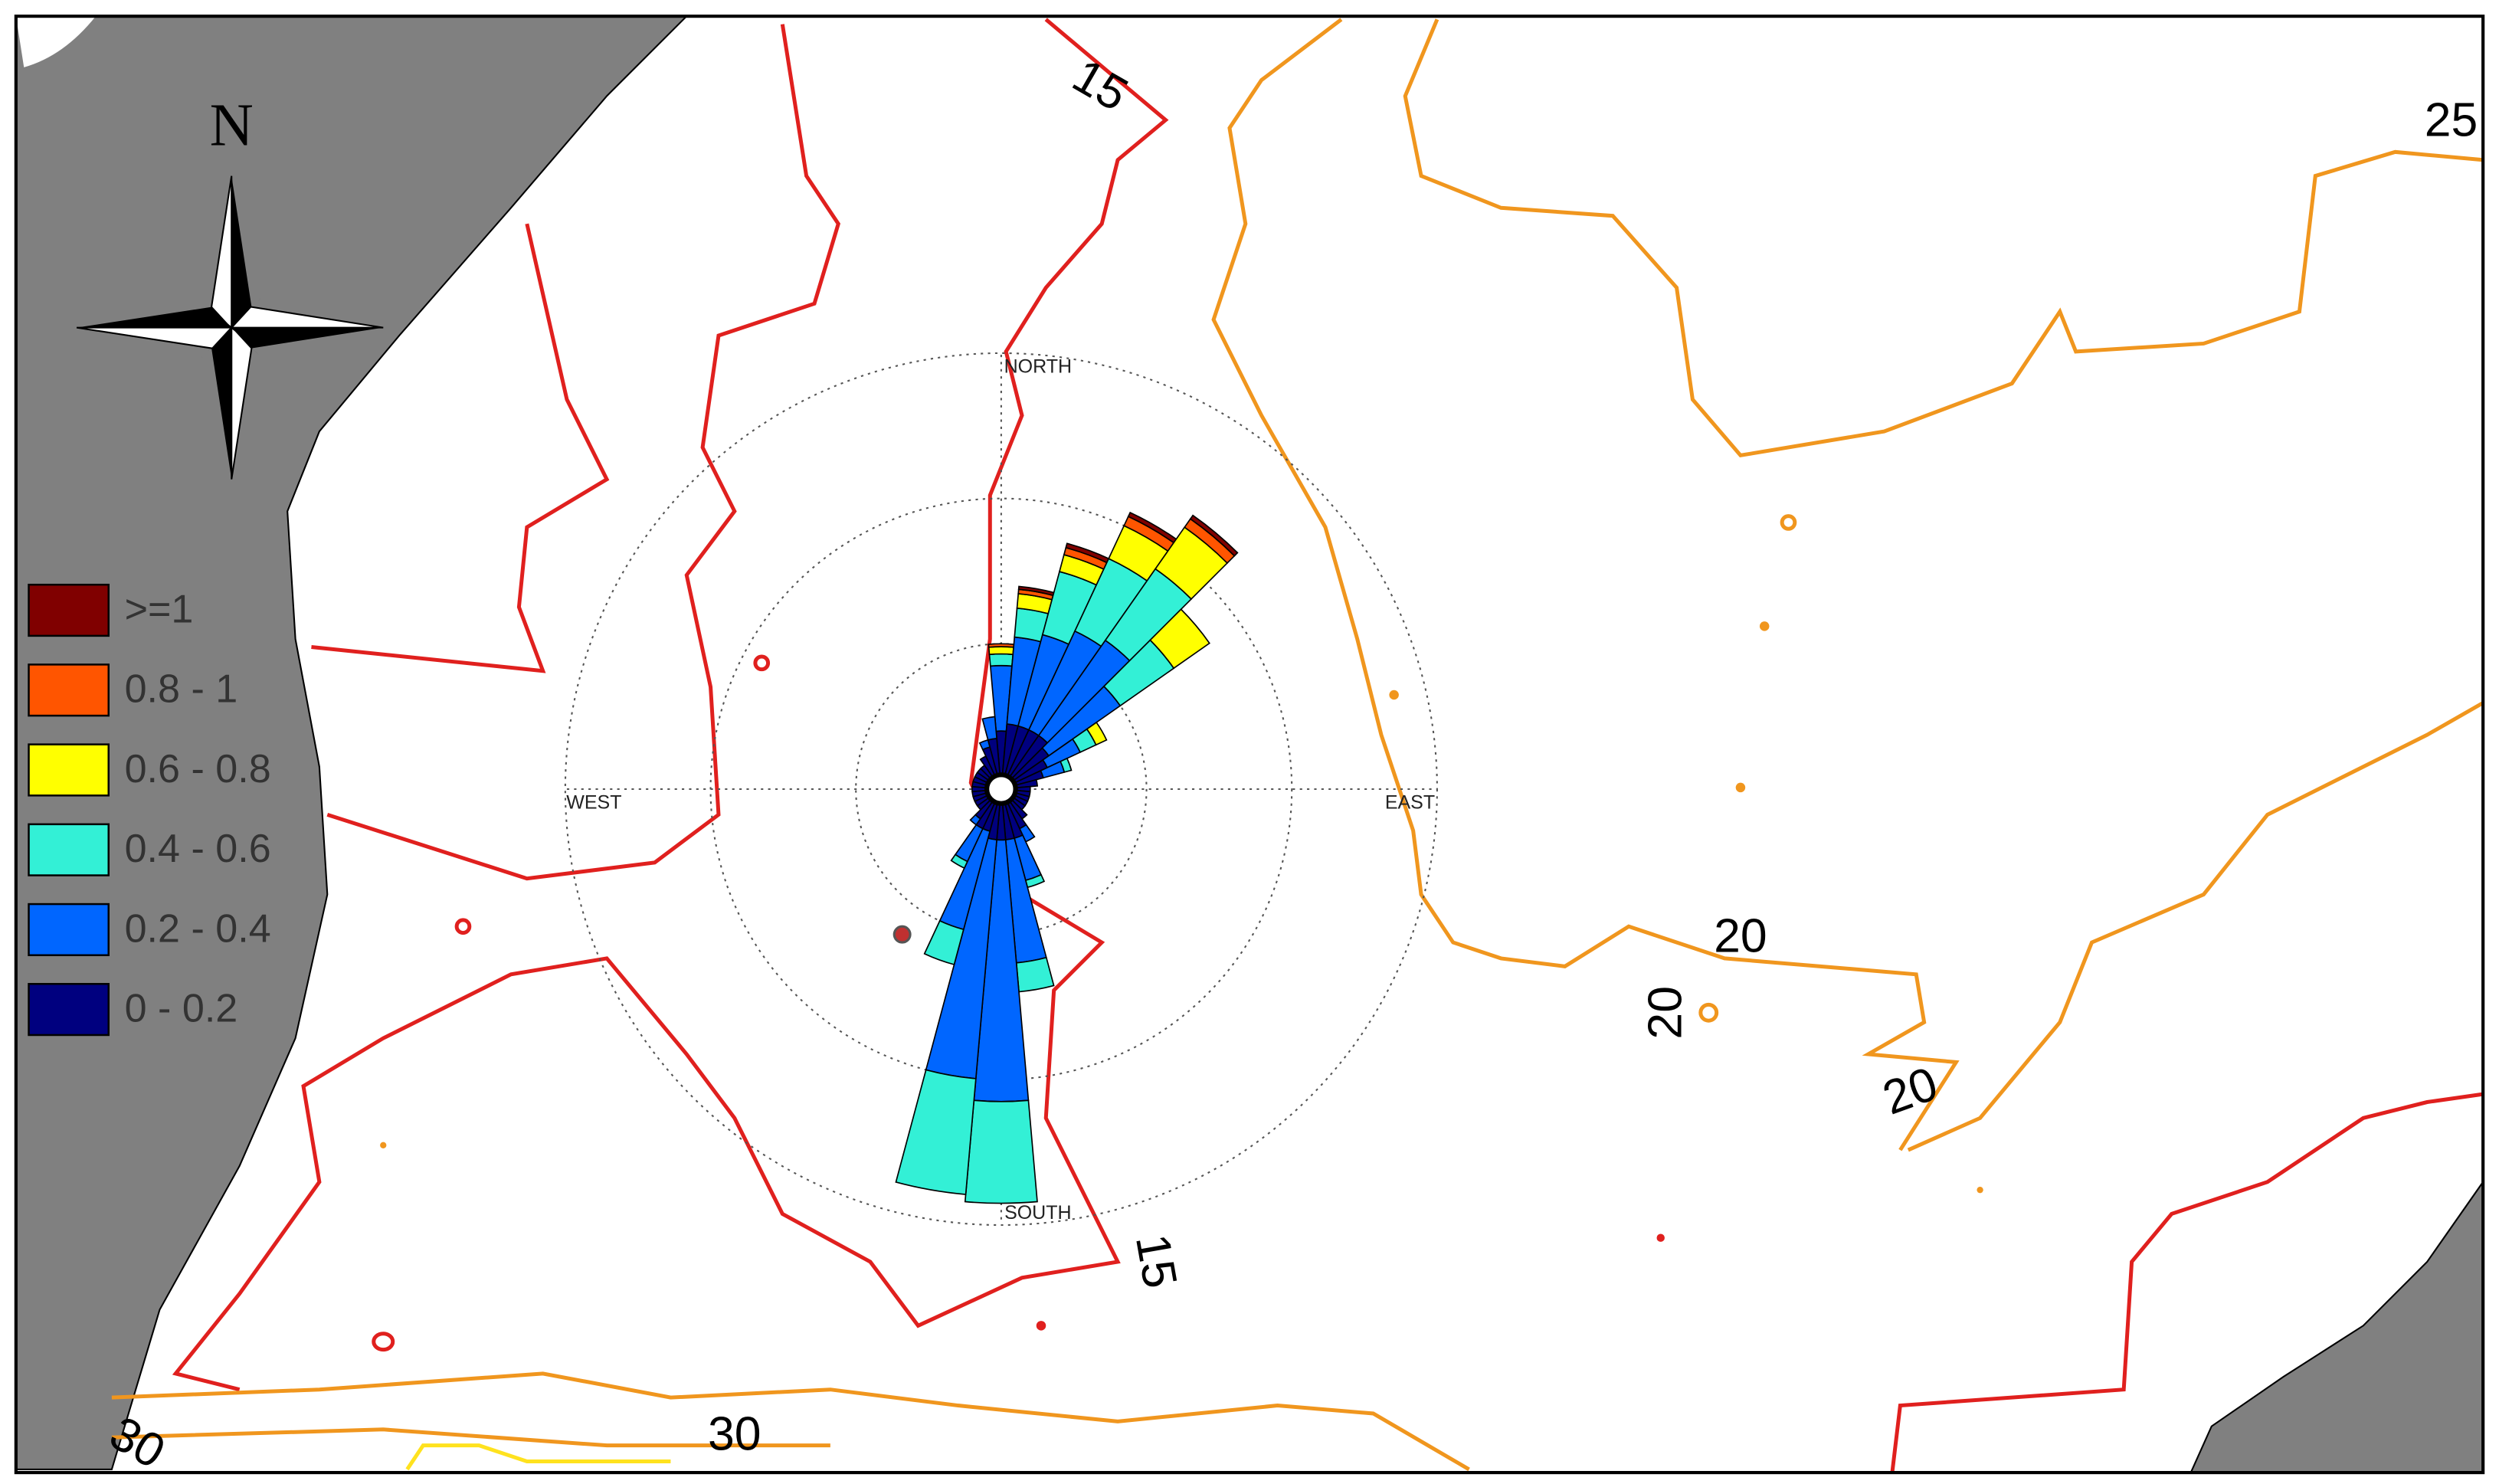 The width and height of the screenshot is (2499, 1484). Describe the element at coordinates (1038, 366) in the screenshot. I see `direction-label: NORTH` at that location.